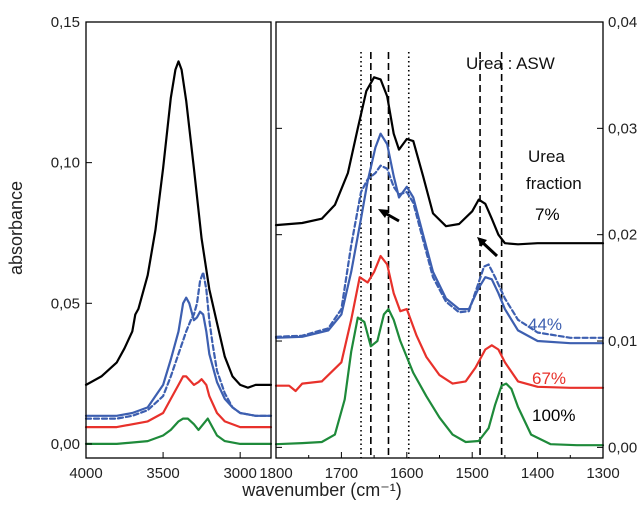  What do you see at coordinates (537, 473) in the screenshot?
I see `right-x-tick-label: 1400` at bounding box center [537, 473].